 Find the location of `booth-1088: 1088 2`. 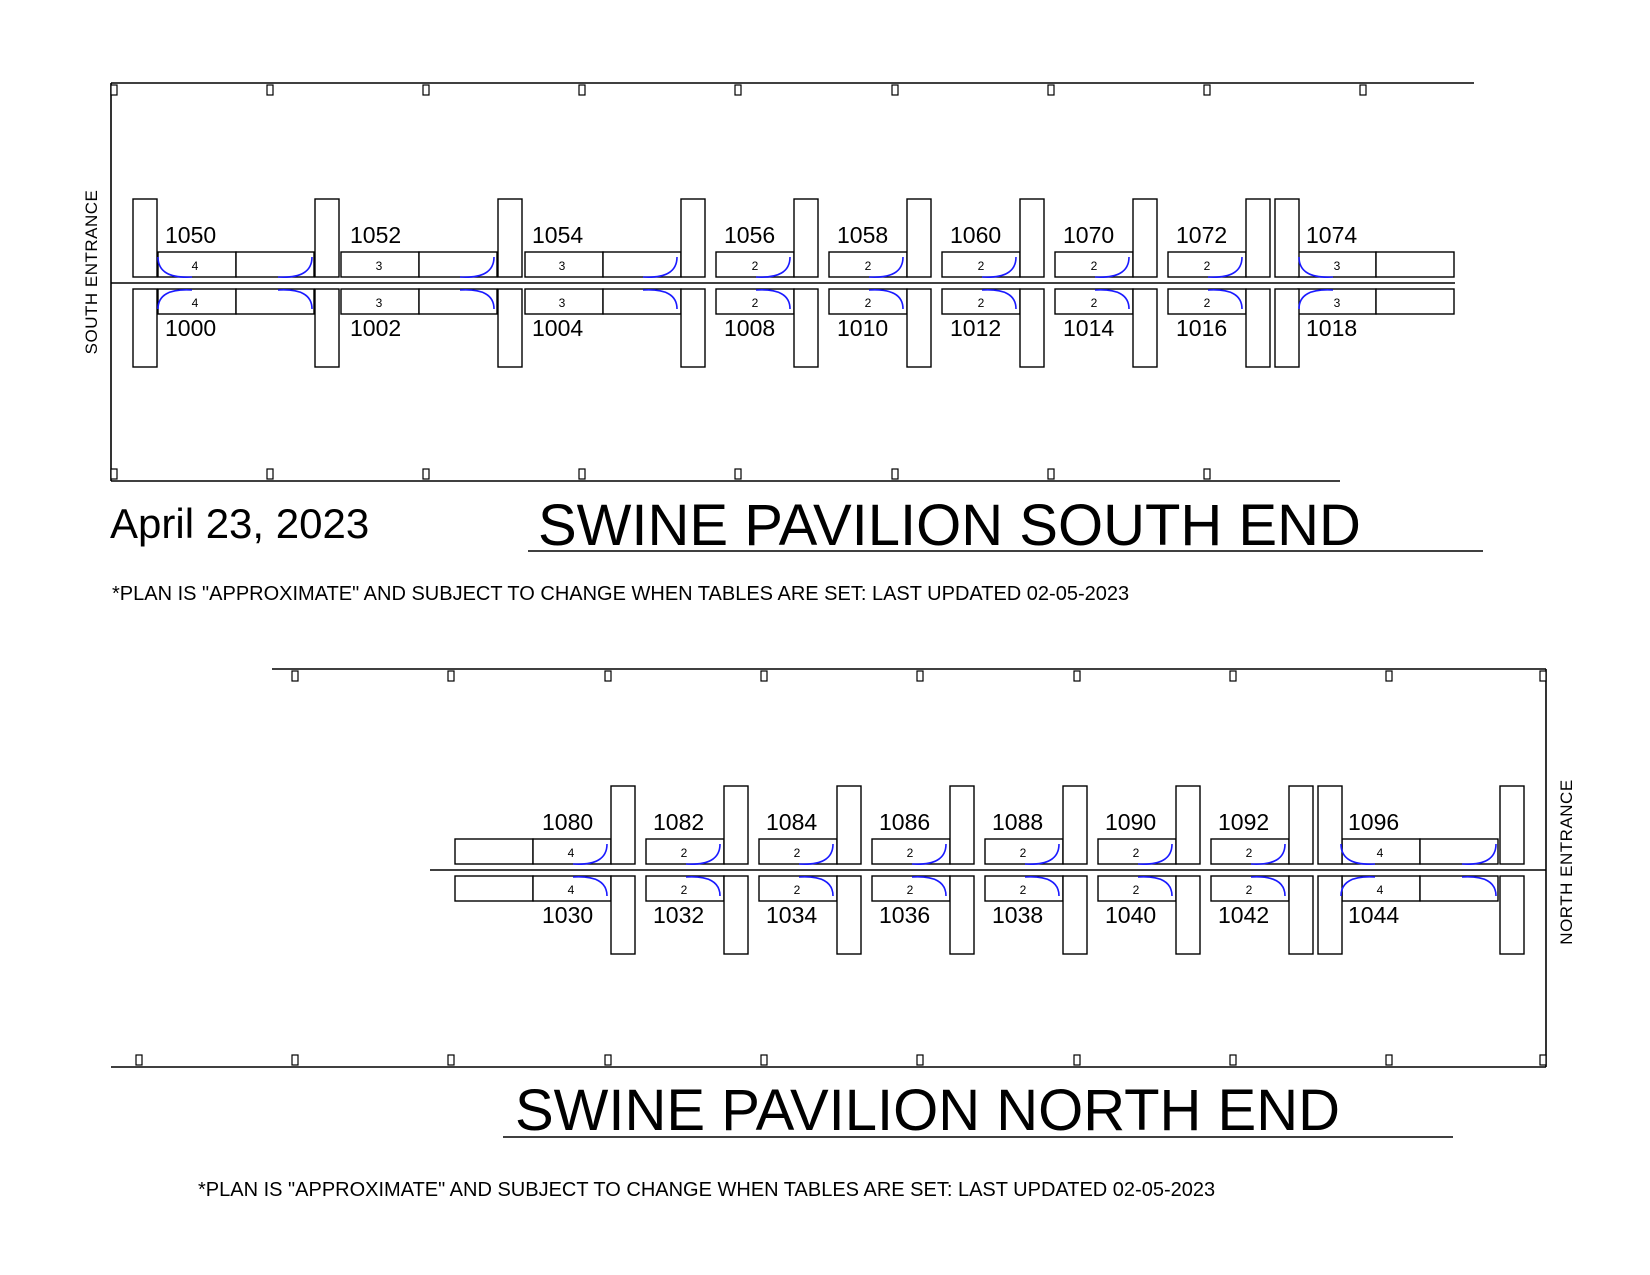

booth-1088: 1088 2 is located at coordinates (1036, 825).